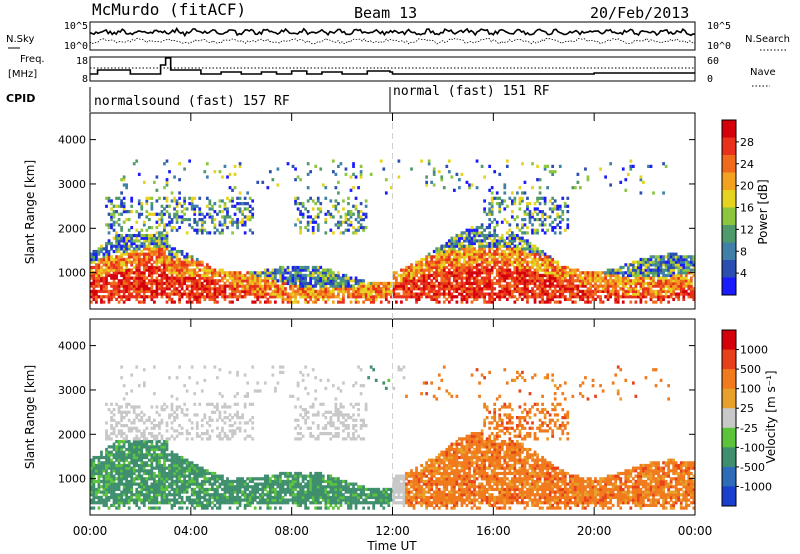 This screenshot has height=554, width=800. Describe the element at coordinates (743, 251) in the screenshot. I see `colorbar-tick-label: 8` at that location.